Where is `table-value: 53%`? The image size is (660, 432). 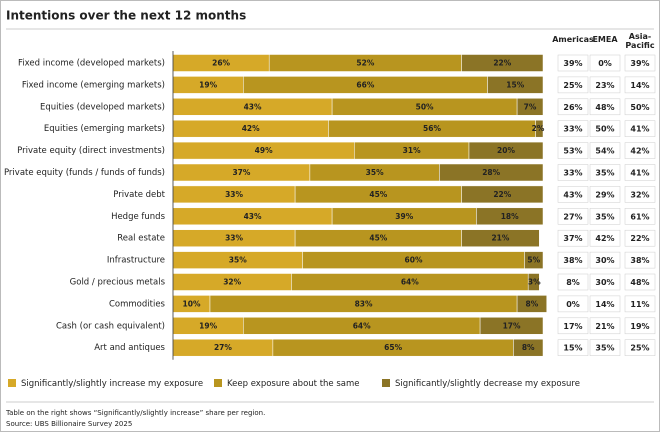
table-value: 53% is located at coordinates (572, 151).